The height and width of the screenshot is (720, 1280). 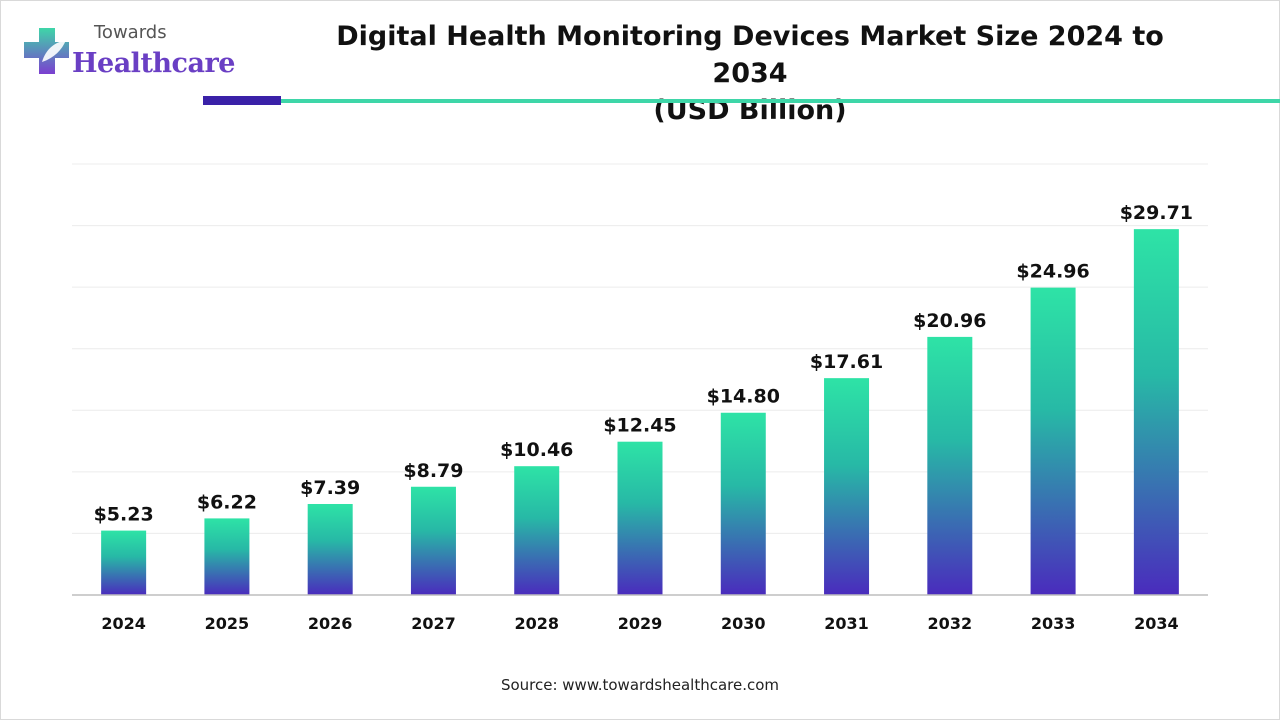 I want to click on x-tick-2029: 2029, so click(x=640, y=623).